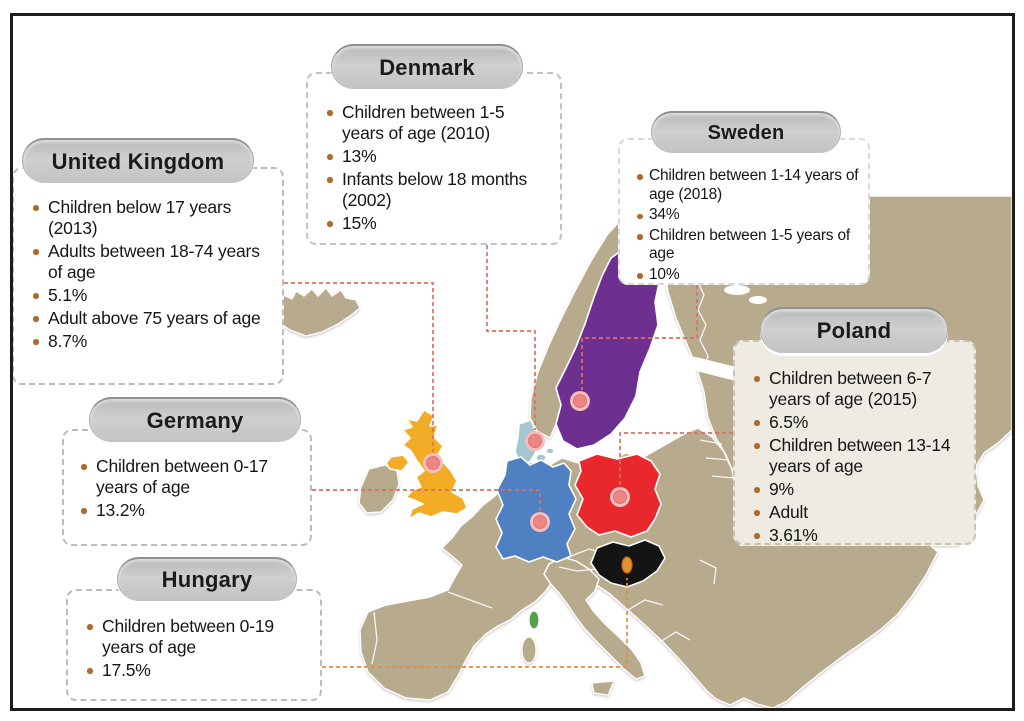  I want to click on map-country-northern-ireland, so click(397, 463).